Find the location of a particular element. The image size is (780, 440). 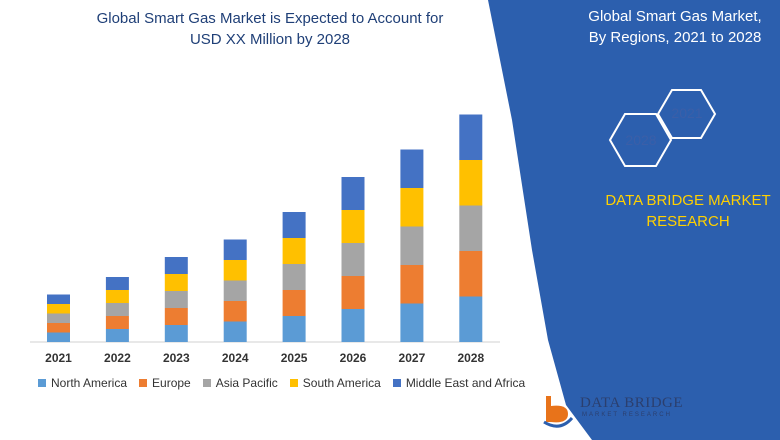

x-tick-label: 2025 is located at coordinates (294, 358).